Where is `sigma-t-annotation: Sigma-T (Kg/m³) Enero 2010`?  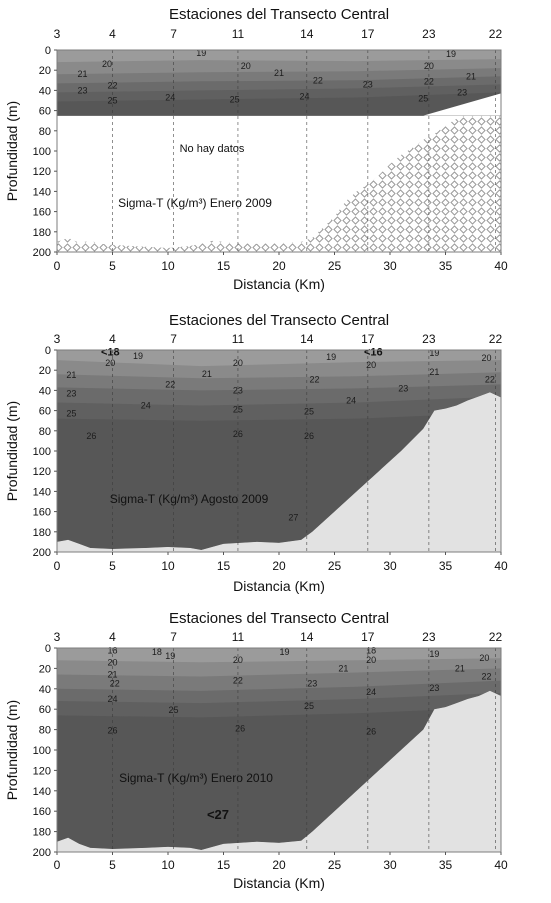 sigma-t-annotation: Sigma-T (Kg/m³) Enero 2010 is located at coordinates (196, 778).